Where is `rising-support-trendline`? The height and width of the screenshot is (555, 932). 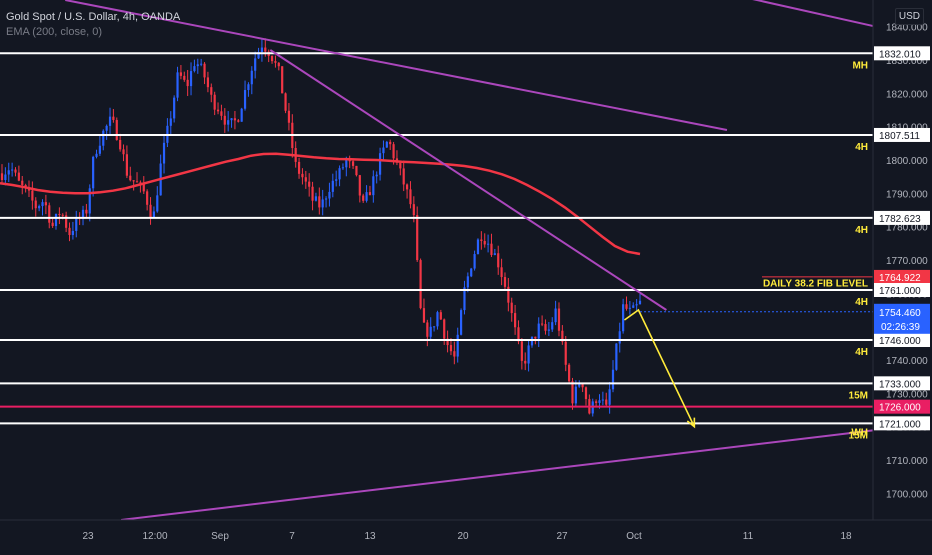
rising-support-trendline is located at coordinates (499, 475).